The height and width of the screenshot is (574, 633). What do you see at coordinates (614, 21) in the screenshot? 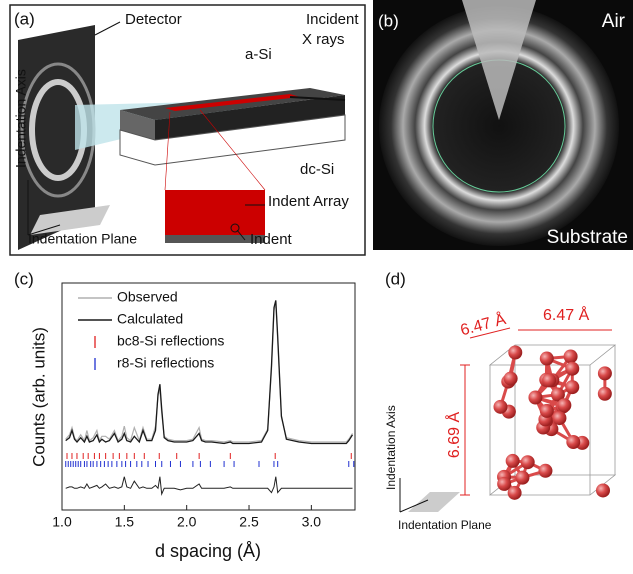
I see `label: Air` at bounding box center [614, 21].